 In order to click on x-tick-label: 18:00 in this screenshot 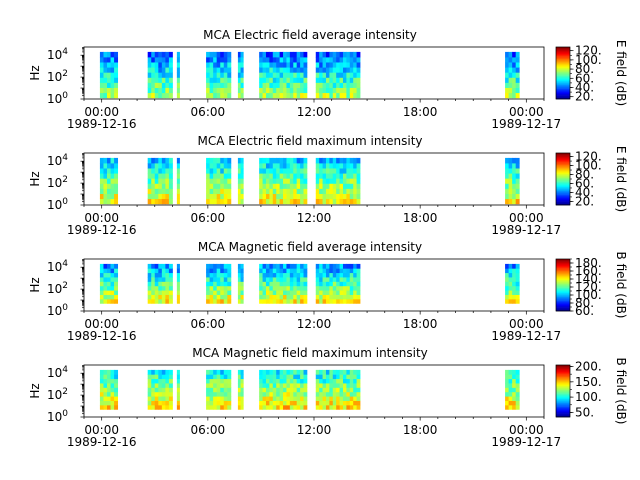, I will do `click(420, 218)`.